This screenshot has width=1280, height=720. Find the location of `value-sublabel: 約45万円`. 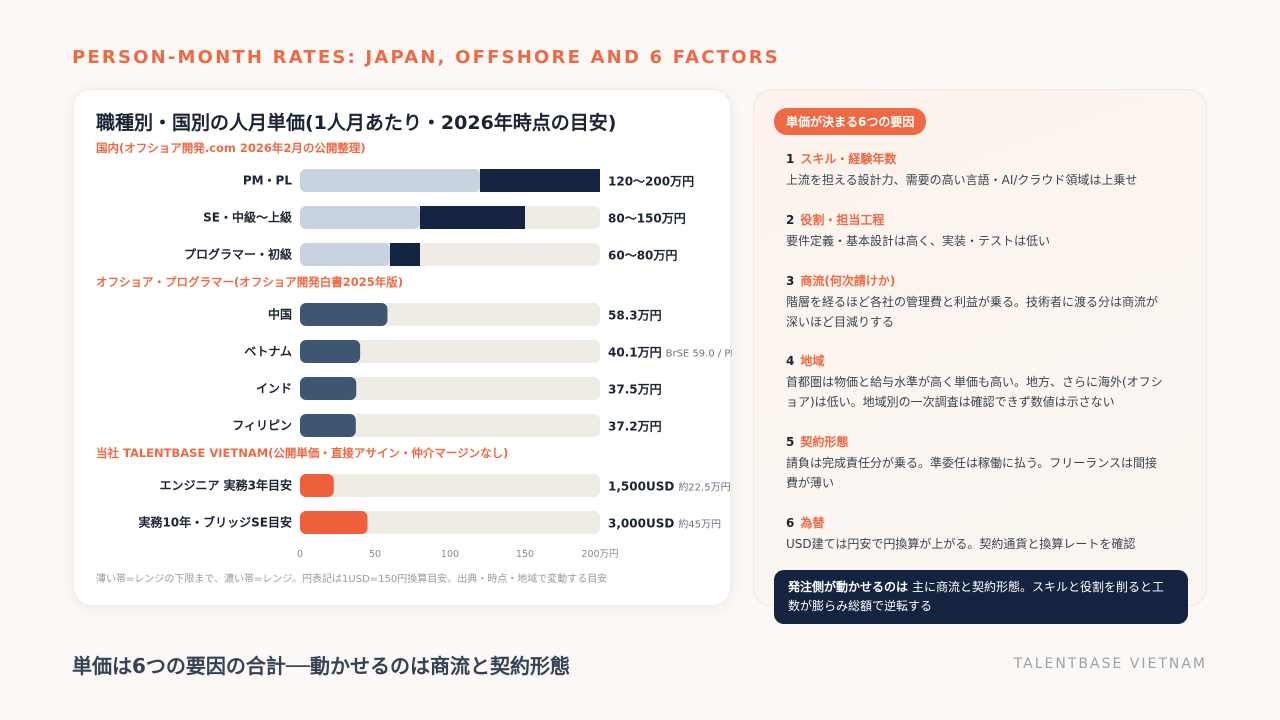

value-sublabel: 約45万円 is located at coordinates (699, 524).